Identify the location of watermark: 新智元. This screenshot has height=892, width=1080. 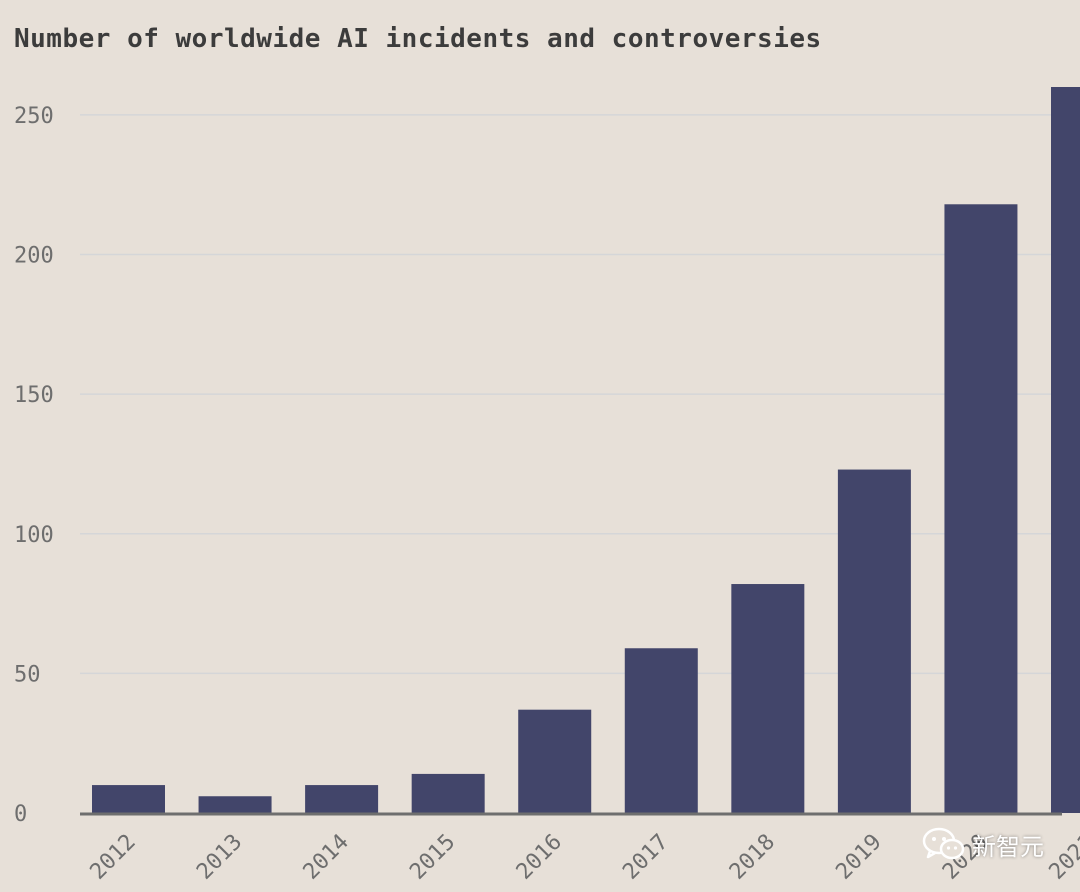
(983, 844).